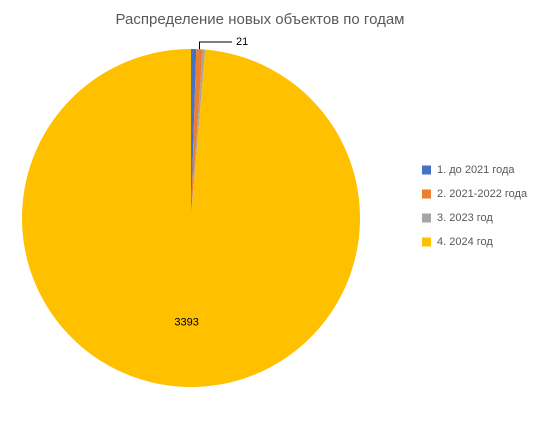 Image resolution: width=559 pixels, height=437 pixels. I want to click on data-label: 3393, so click(186, 323).